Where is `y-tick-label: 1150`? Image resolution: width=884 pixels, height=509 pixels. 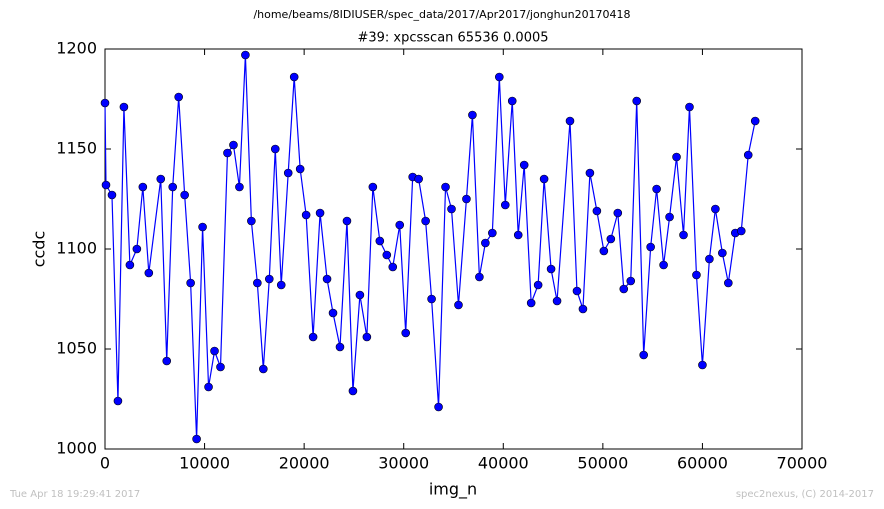 y-tick-label: 1150 is located at coordinates (76, 148).